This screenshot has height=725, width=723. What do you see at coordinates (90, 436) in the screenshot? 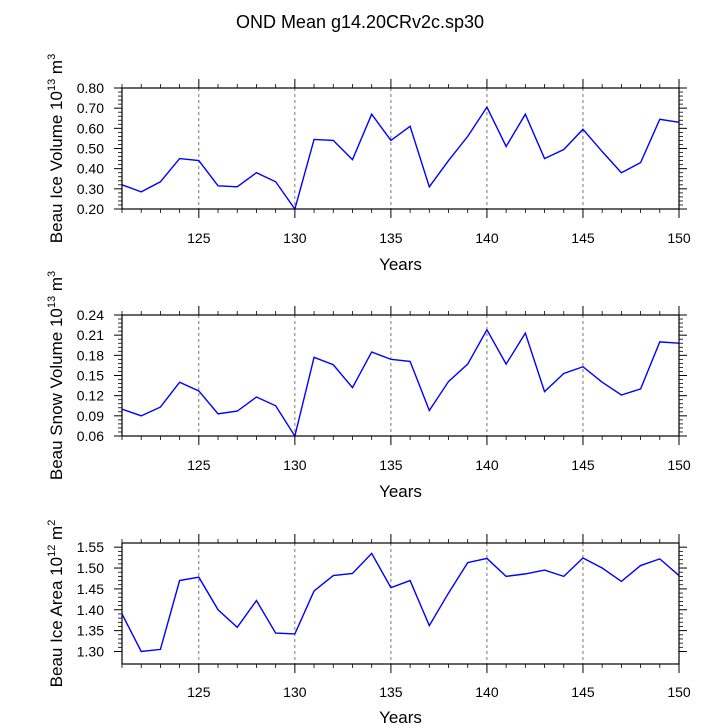
I see `y-tick-label: 0.06` at bounding box center [90, 436].